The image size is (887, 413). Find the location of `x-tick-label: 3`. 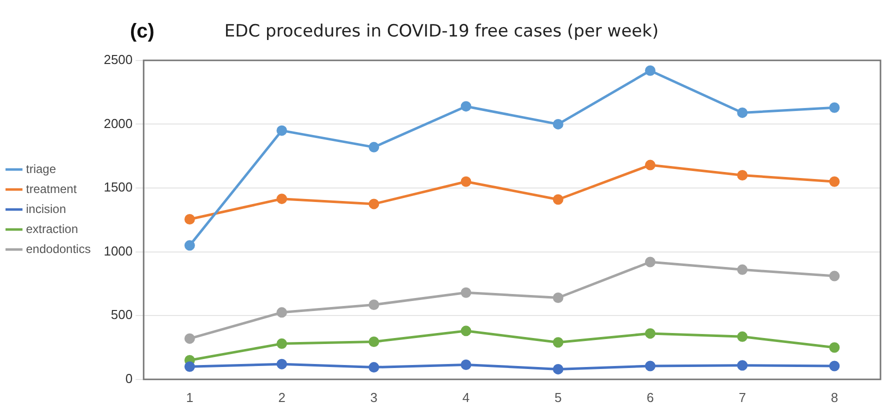

x-tick-label: 3 is located at coordinates (374, 397).